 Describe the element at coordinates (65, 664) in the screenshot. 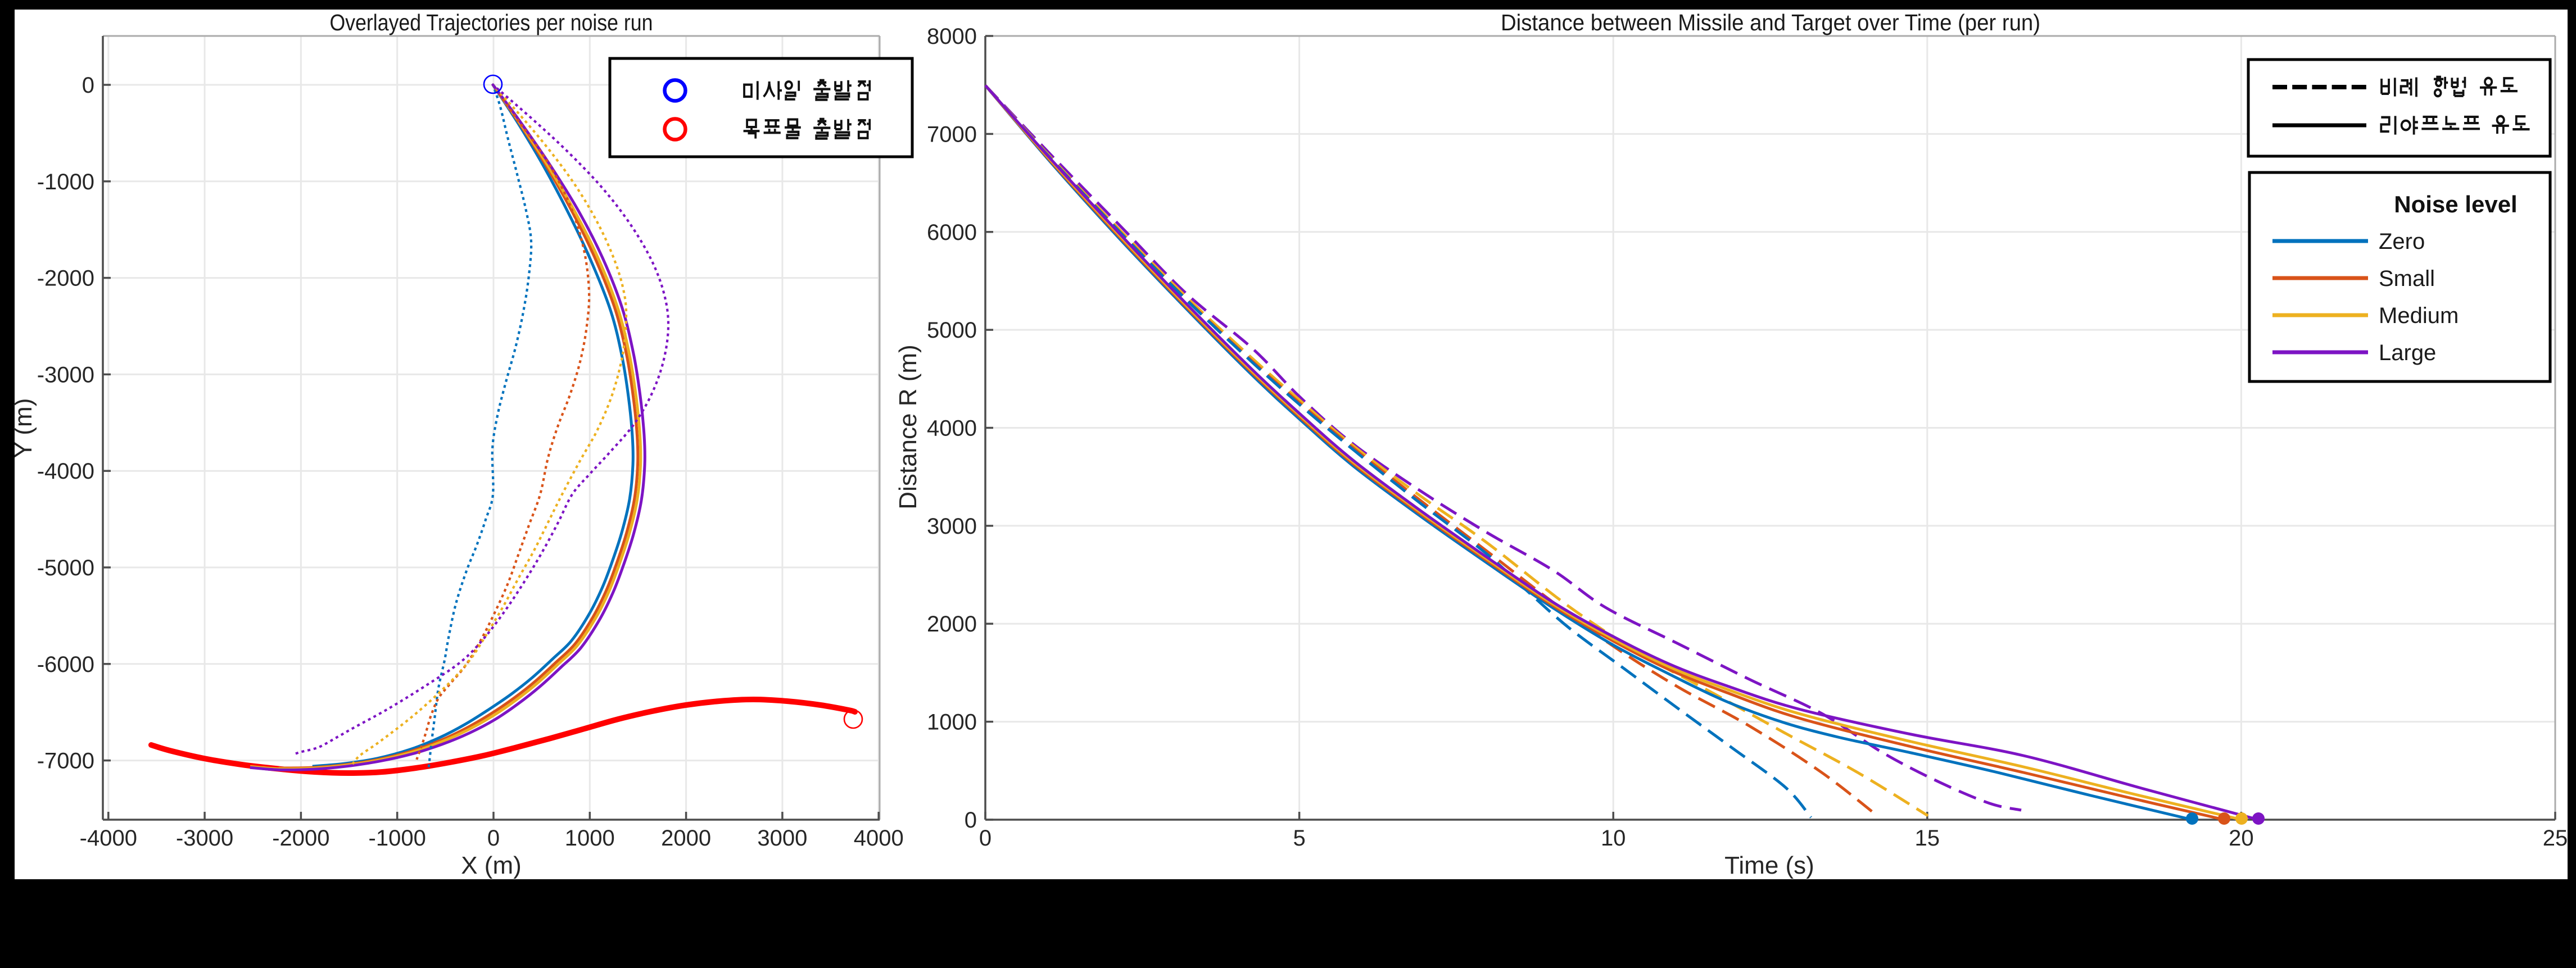

I see `svg-text: -6000` at that location.